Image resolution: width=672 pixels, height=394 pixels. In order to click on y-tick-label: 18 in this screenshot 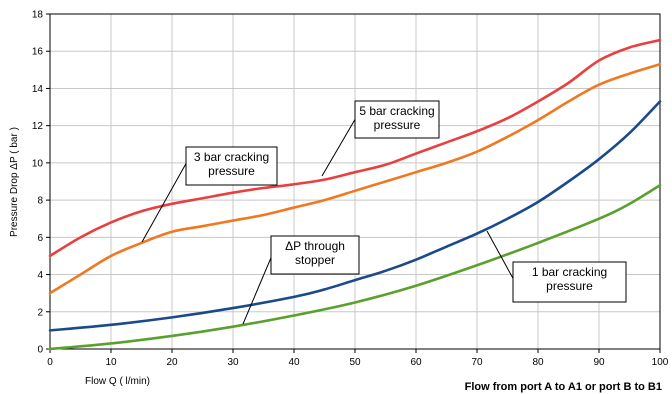, I will do `click(38, 15)`.